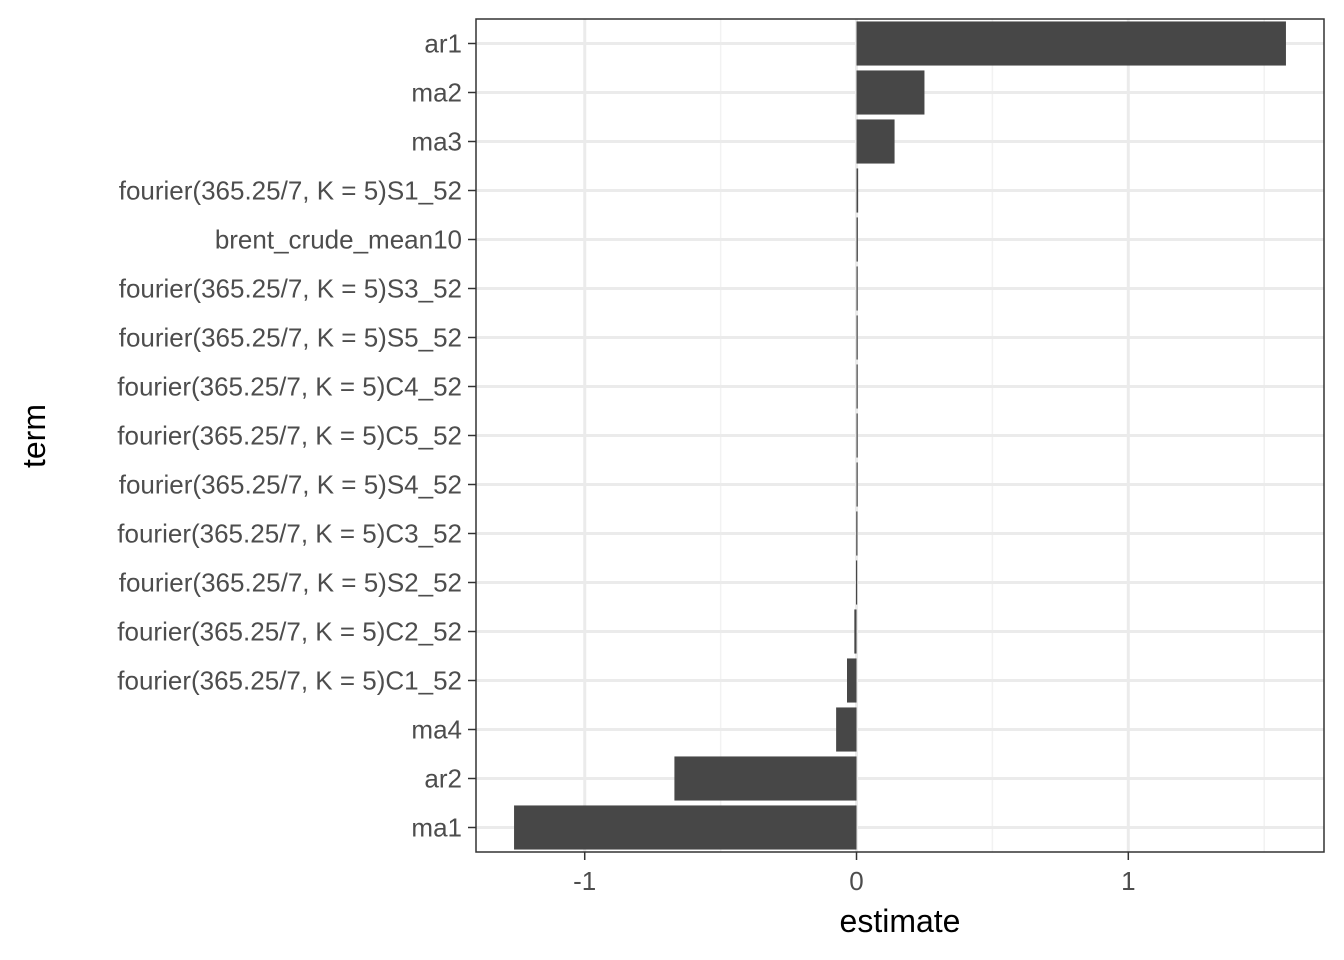 This screenshot has width=1344, height=960. Describe the element at coordinates (289, 387) in the screenshot. I see `y-tick-label: fourier(365.25/7, K = 5)C4_52` at that location.